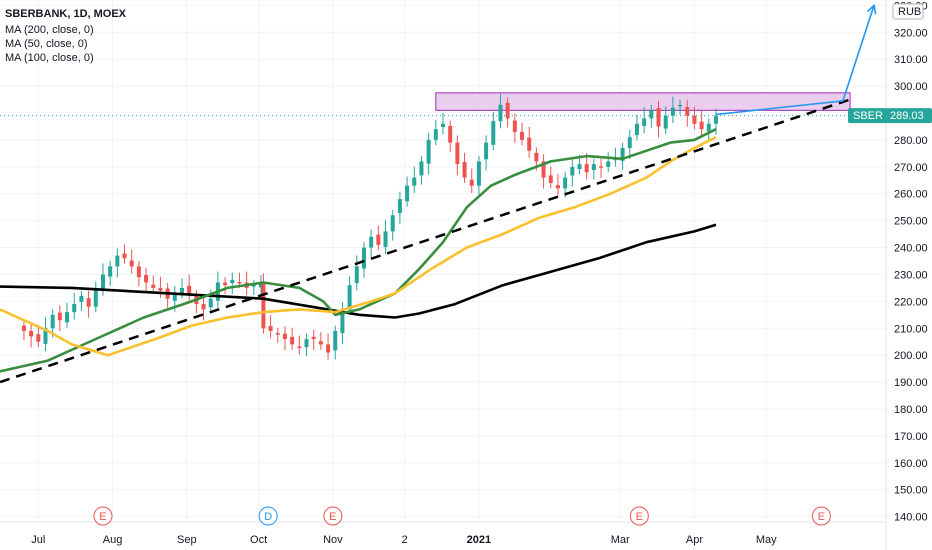 The width and height of the screenshot is (932, 550). I want to click on legend-ma200: MA (200, close, 0), so click(49, 30).